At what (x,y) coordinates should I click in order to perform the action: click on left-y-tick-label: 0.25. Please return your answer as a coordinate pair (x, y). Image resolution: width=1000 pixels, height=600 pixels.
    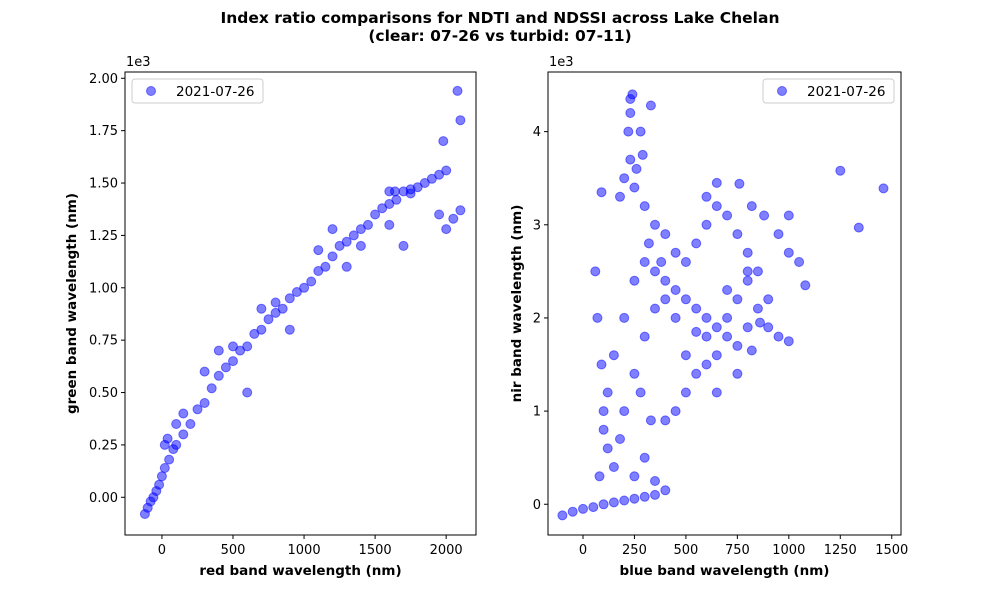
    Looking at the image, I should click on (103, 445).